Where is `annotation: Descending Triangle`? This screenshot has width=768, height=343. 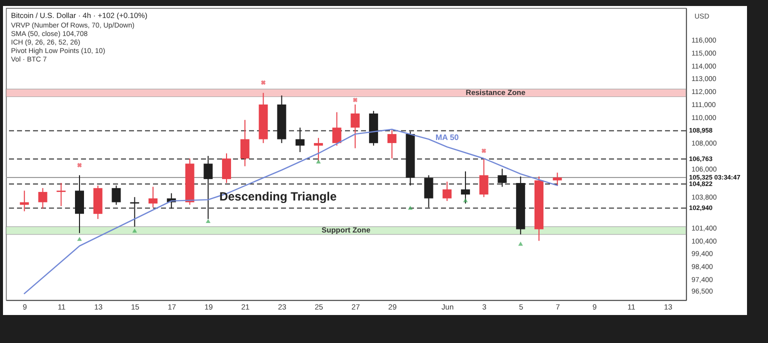 annotation: Descending Triangle is located at coordinates (278, 196).